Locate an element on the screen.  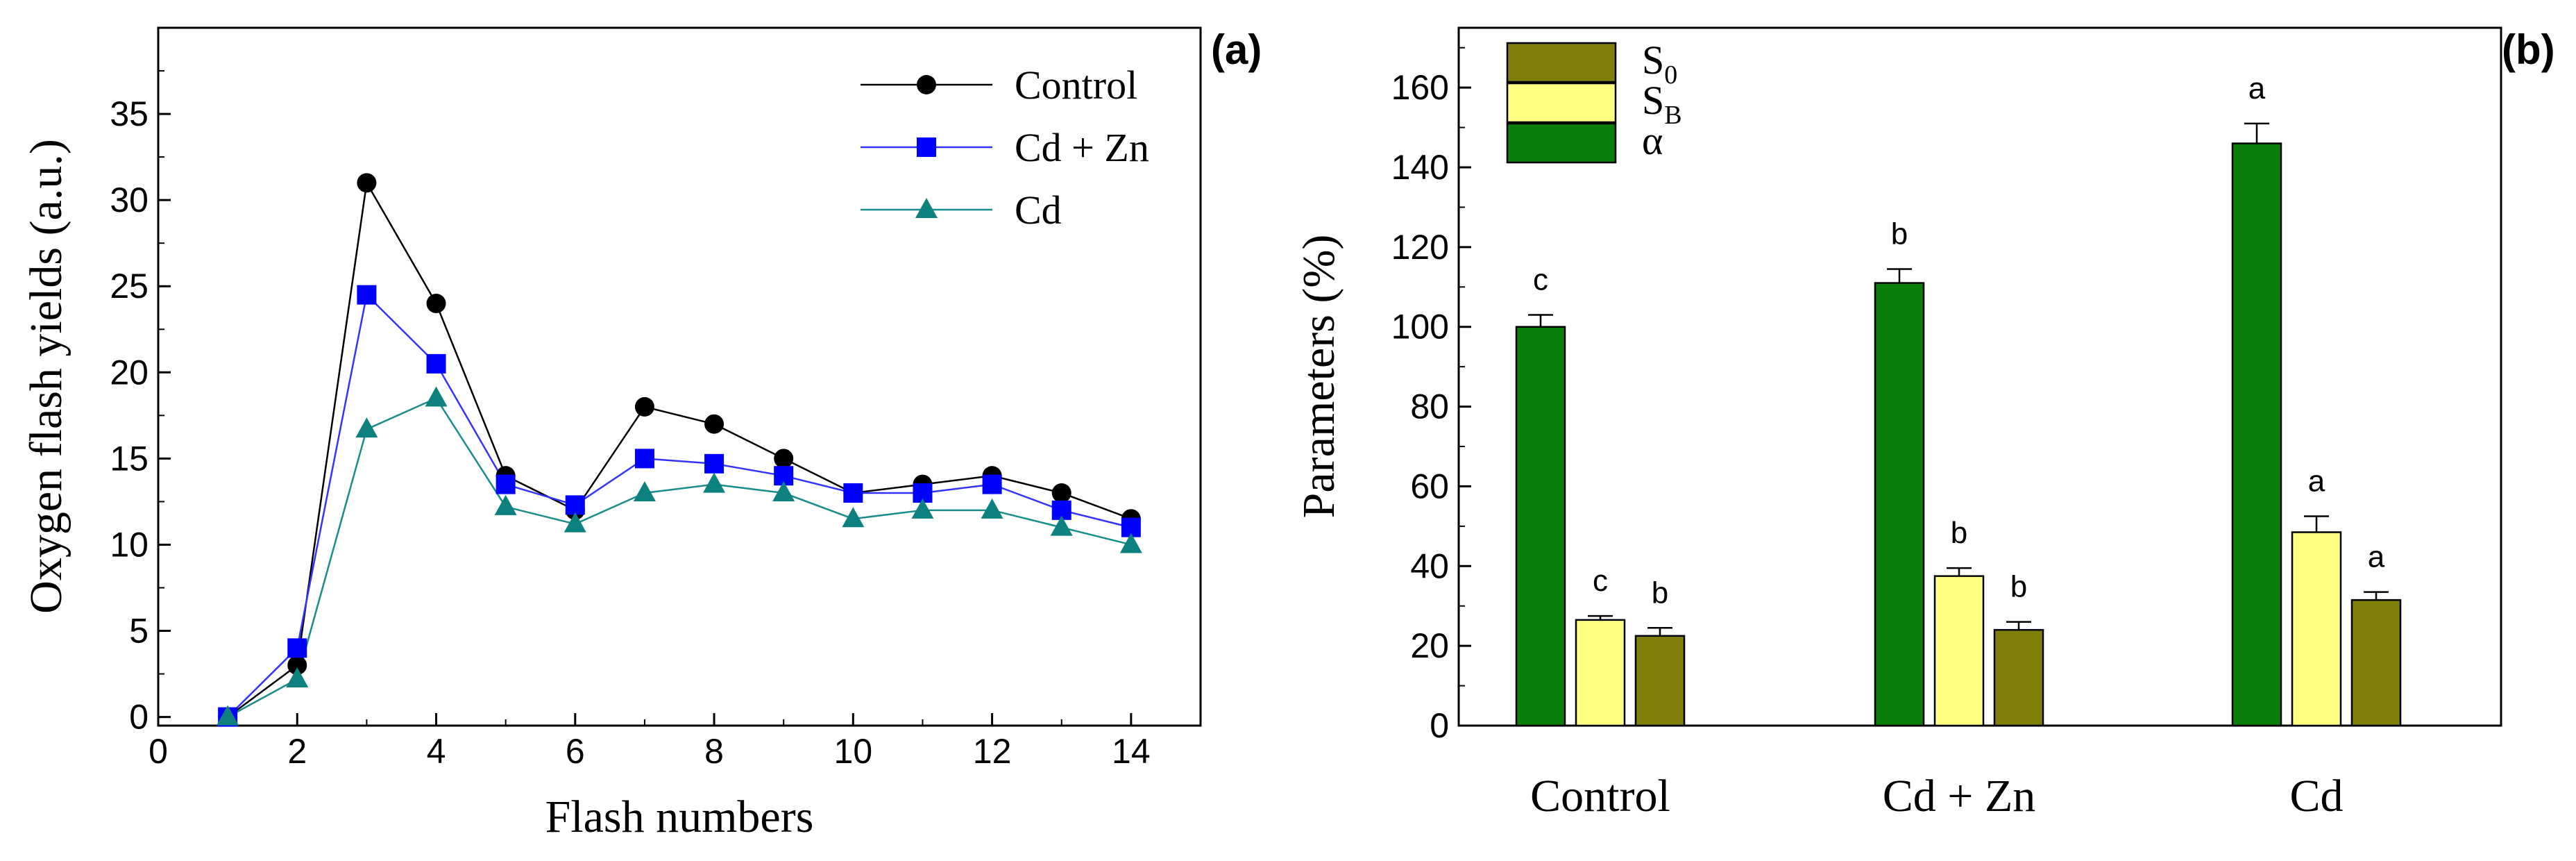
legend-marker-cd-zn is located at coordinates (927, 147).